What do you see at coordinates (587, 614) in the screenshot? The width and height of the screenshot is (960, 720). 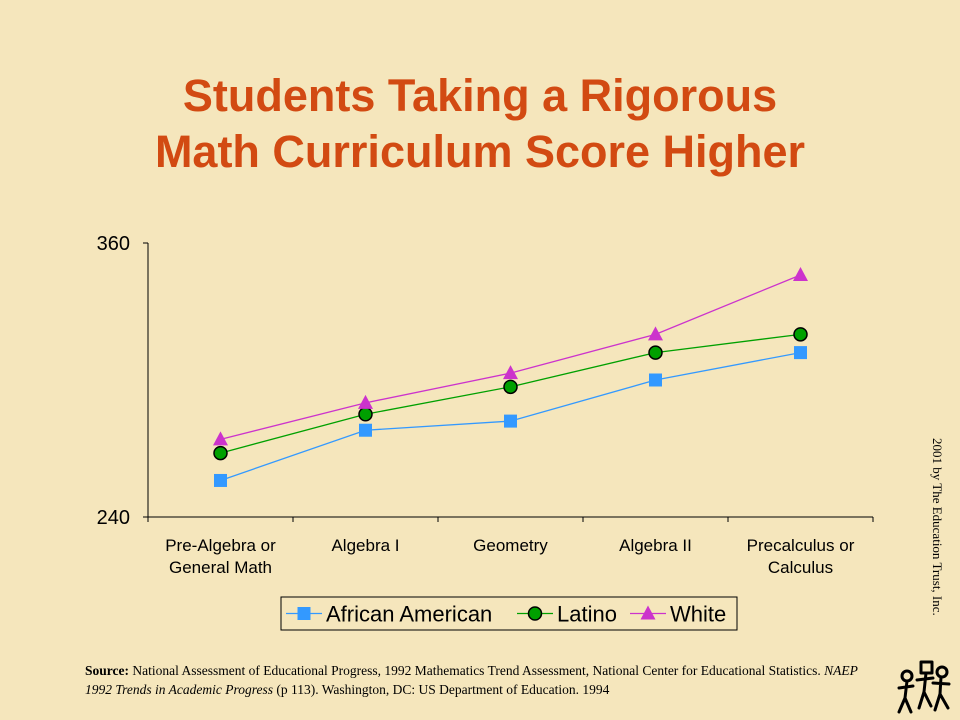 I see `legend-label-latino: Latino` at bounding box center [587, 614].